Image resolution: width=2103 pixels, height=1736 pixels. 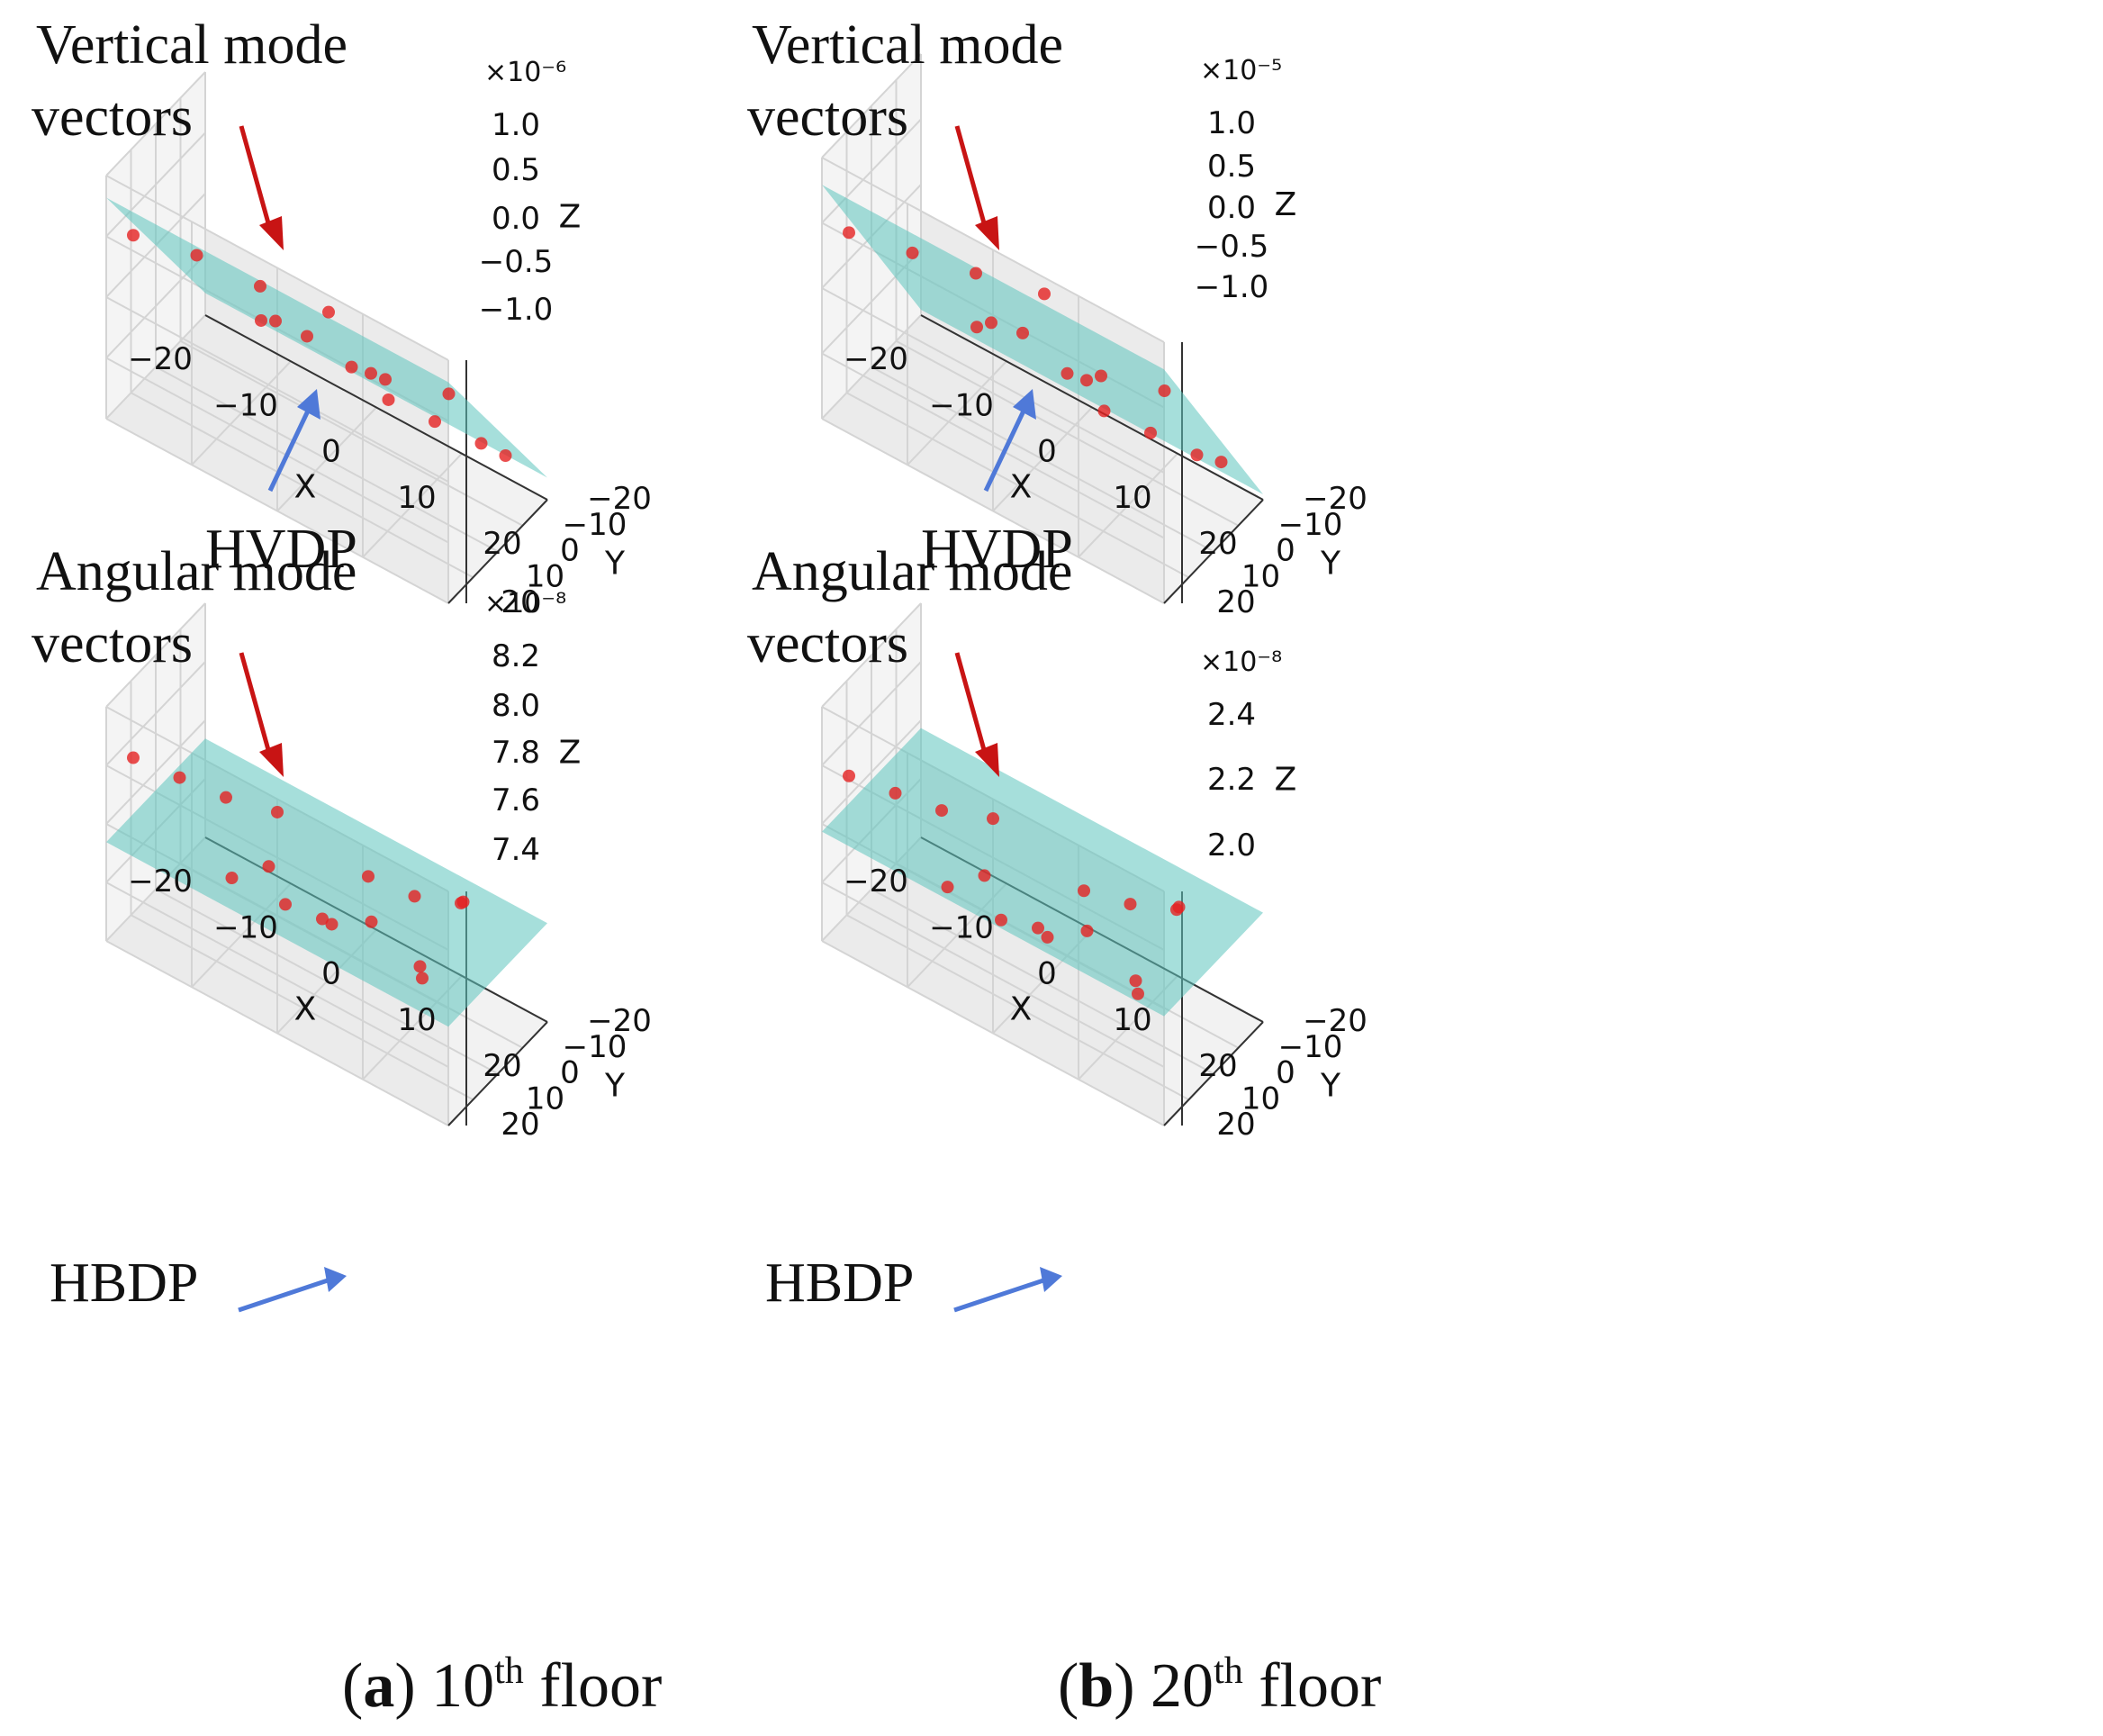 I want to click on caption-text: (a) 10th floor, so click(x=502, y=1685).